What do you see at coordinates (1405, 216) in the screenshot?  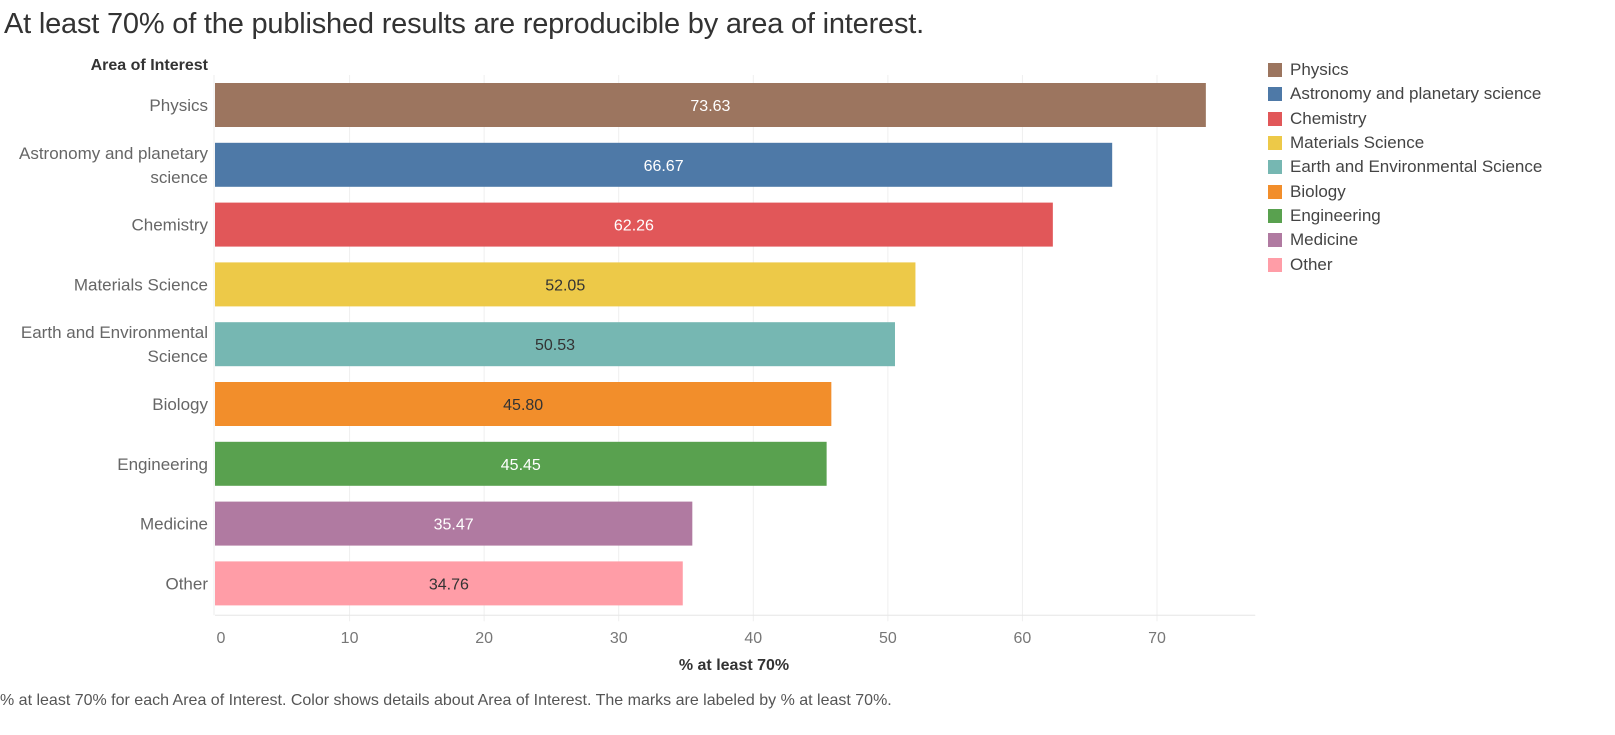 I see `legend-item: Engineering` at bounding box center [1405, 216].